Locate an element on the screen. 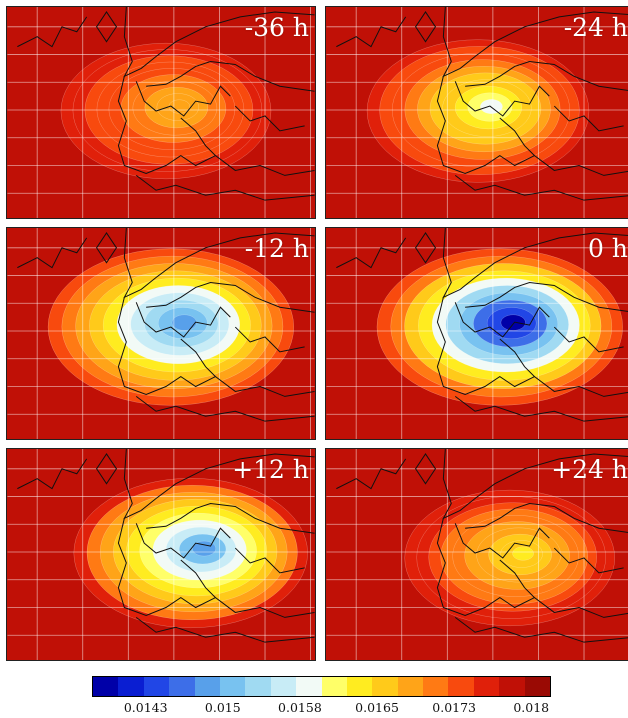 The width and height of the screenshot is (628, 718). time-offset-label: -36 h is located at coordinates (276, 27).